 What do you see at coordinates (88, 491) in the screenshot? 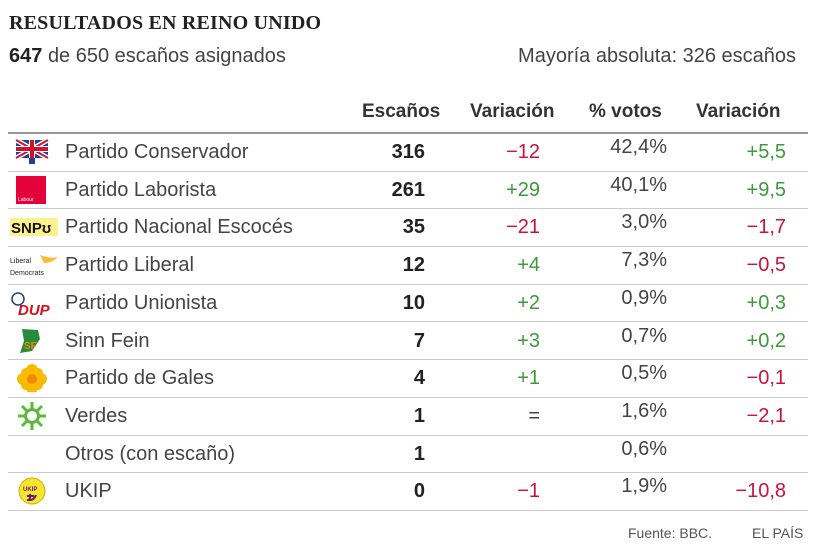
I see `party-name: UKIP` at bounding box center [88, 491].